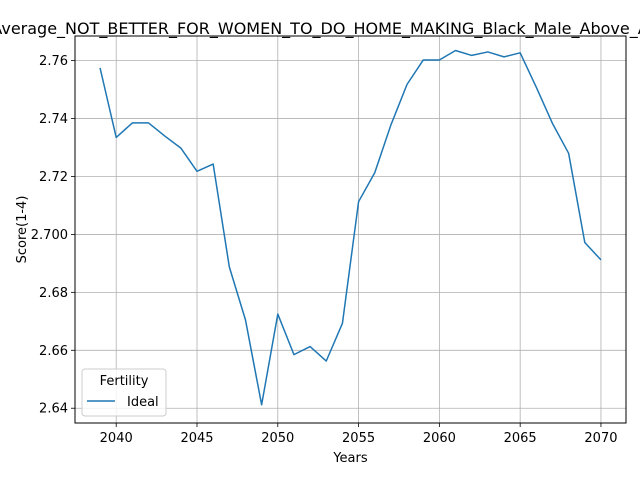  What do you see at coordinates (116, 438) in the screenshot?
I see `x-tick-label: 2040` at bounding box center [116, 438].